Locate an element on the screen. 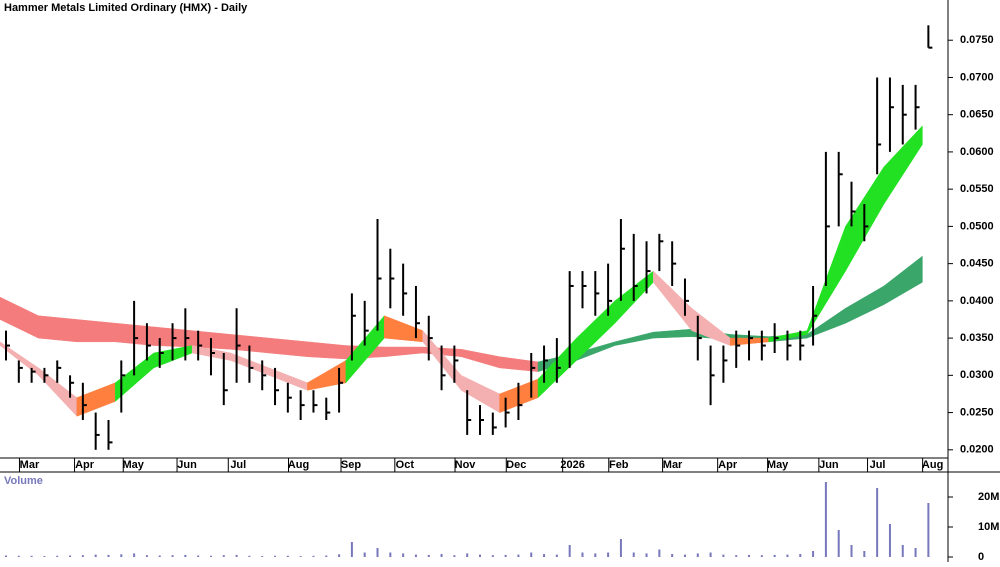 The width and height of the screenshot is (1000, 567). y-tick-label: 0.0400 is located at coordinates (977, 301).